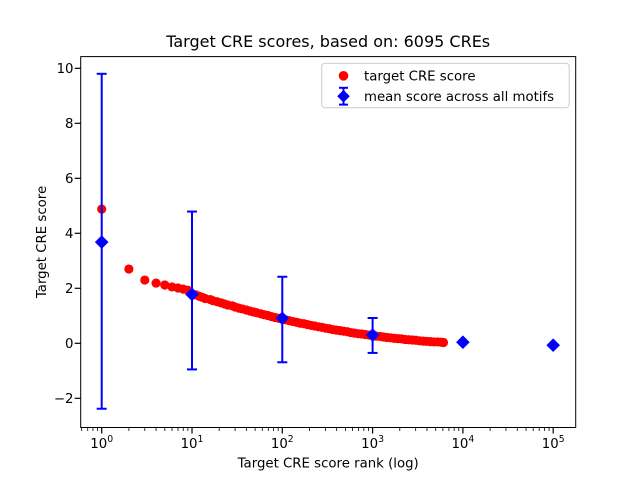  I want to click on legend-label-target: target CRE score, so click(420, 76).